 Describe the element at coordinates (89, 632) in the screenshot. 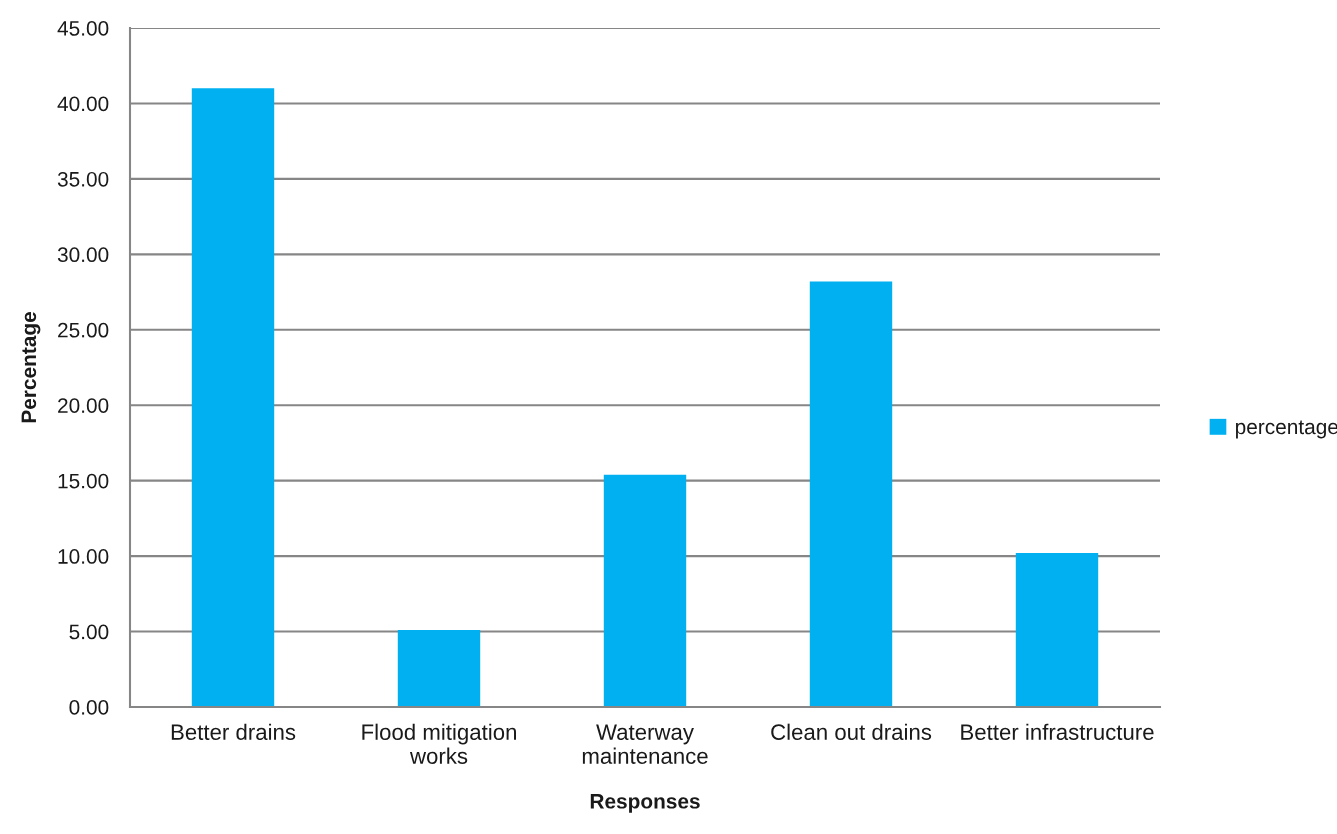

I see `y-tick-label: 5.00` at that location.